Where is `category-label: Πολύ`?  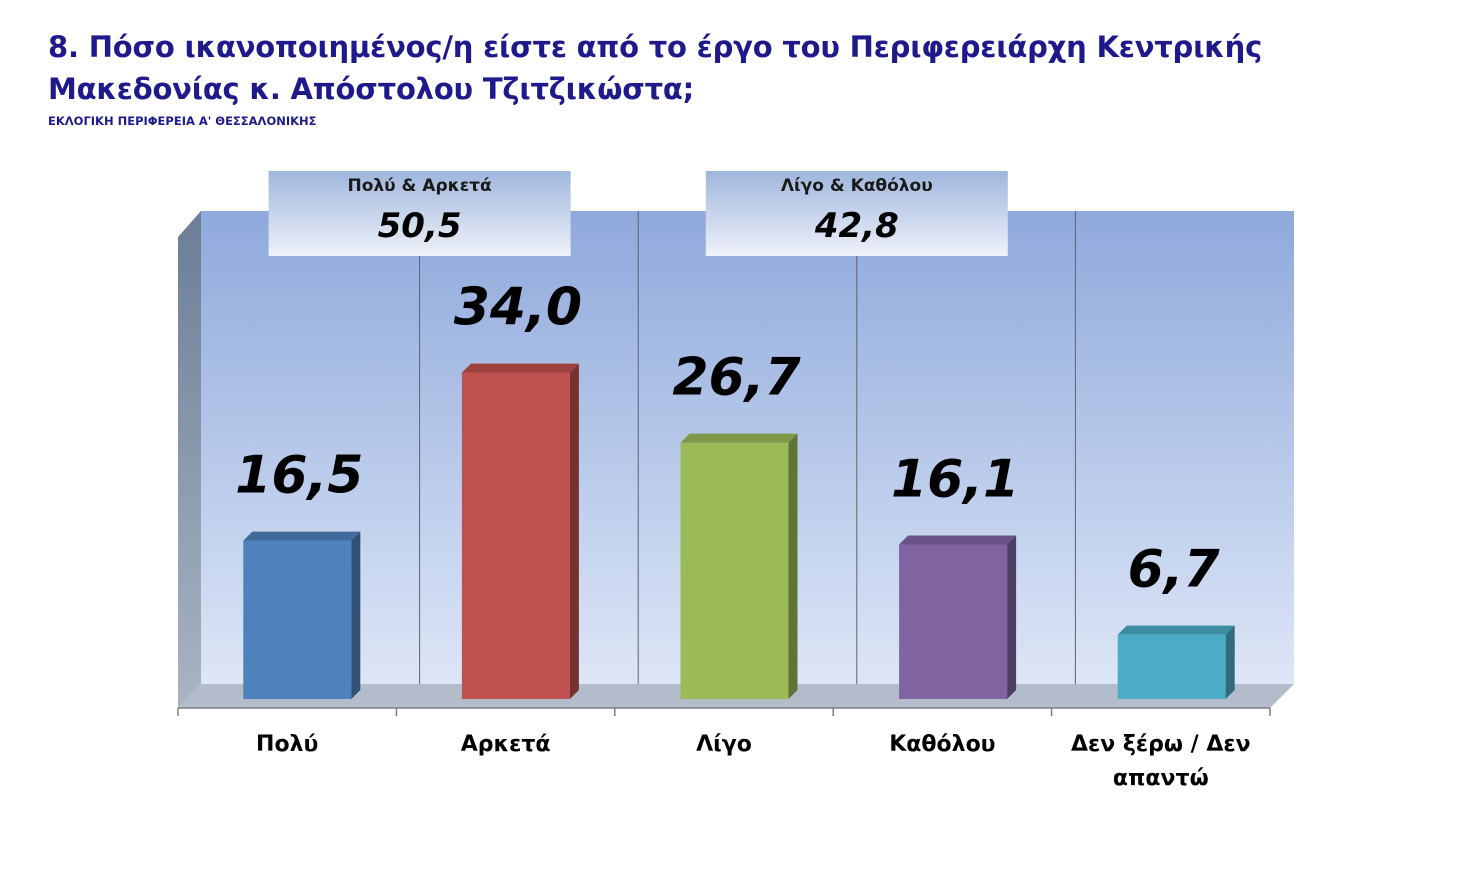 category-label: Πολύ is located at coordinates (287, 744).